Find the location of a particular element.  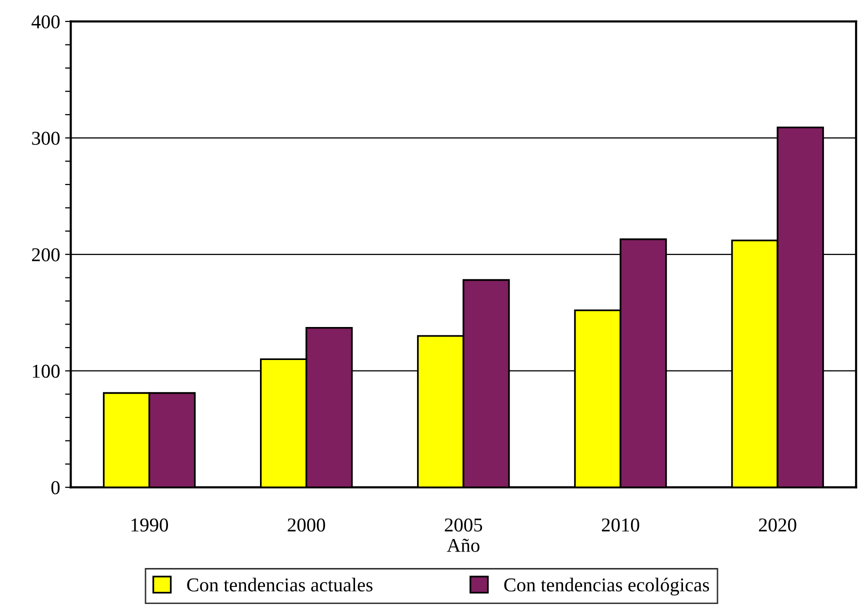

x-axis-title: Año is located at coordinates (463, 545).